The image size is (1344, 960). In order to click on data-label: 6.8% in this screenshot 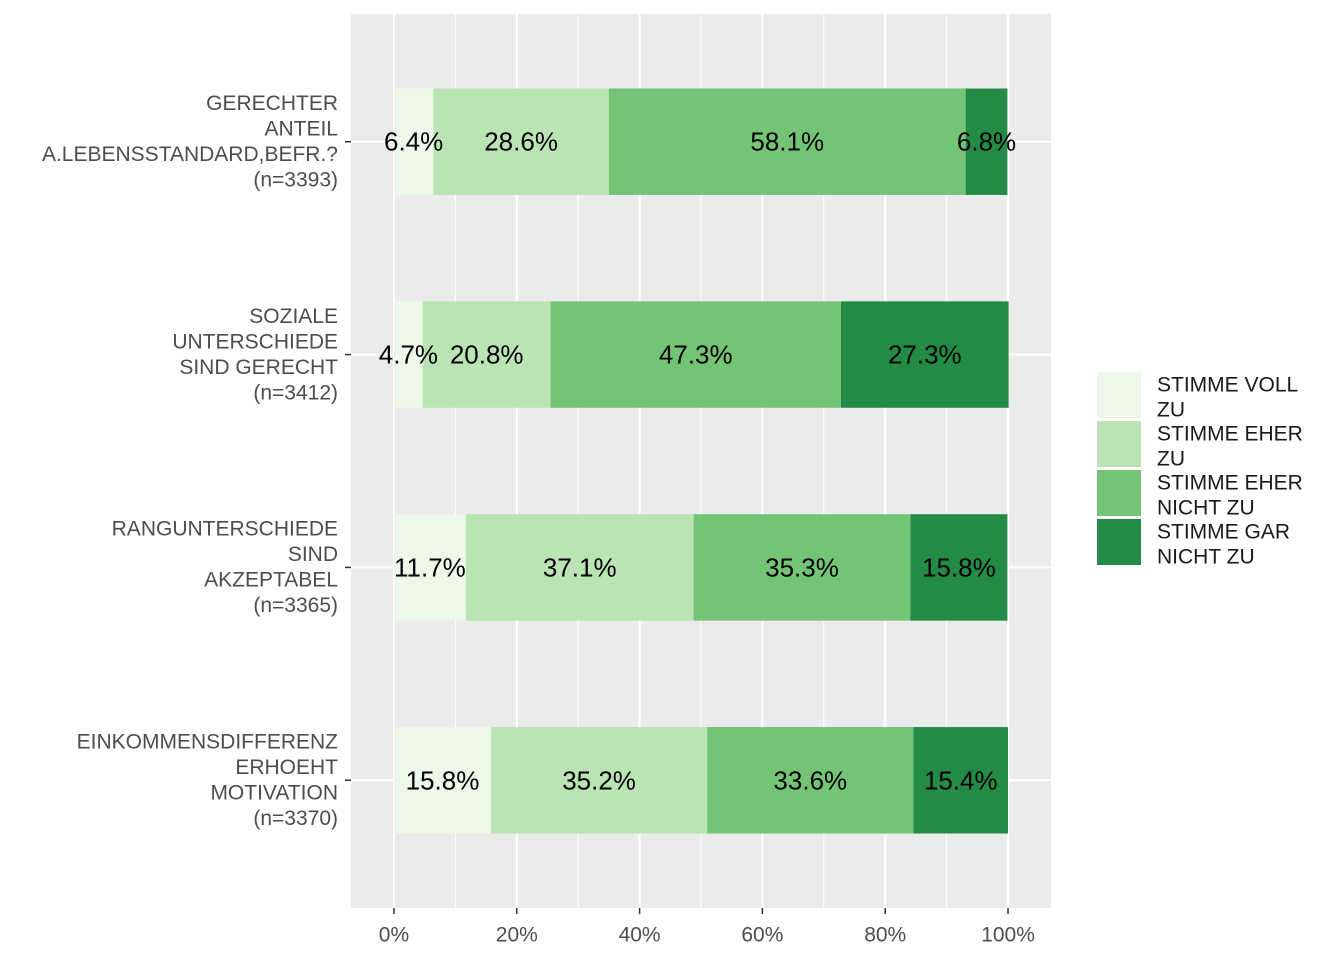, I will do `click(986, 142)`.